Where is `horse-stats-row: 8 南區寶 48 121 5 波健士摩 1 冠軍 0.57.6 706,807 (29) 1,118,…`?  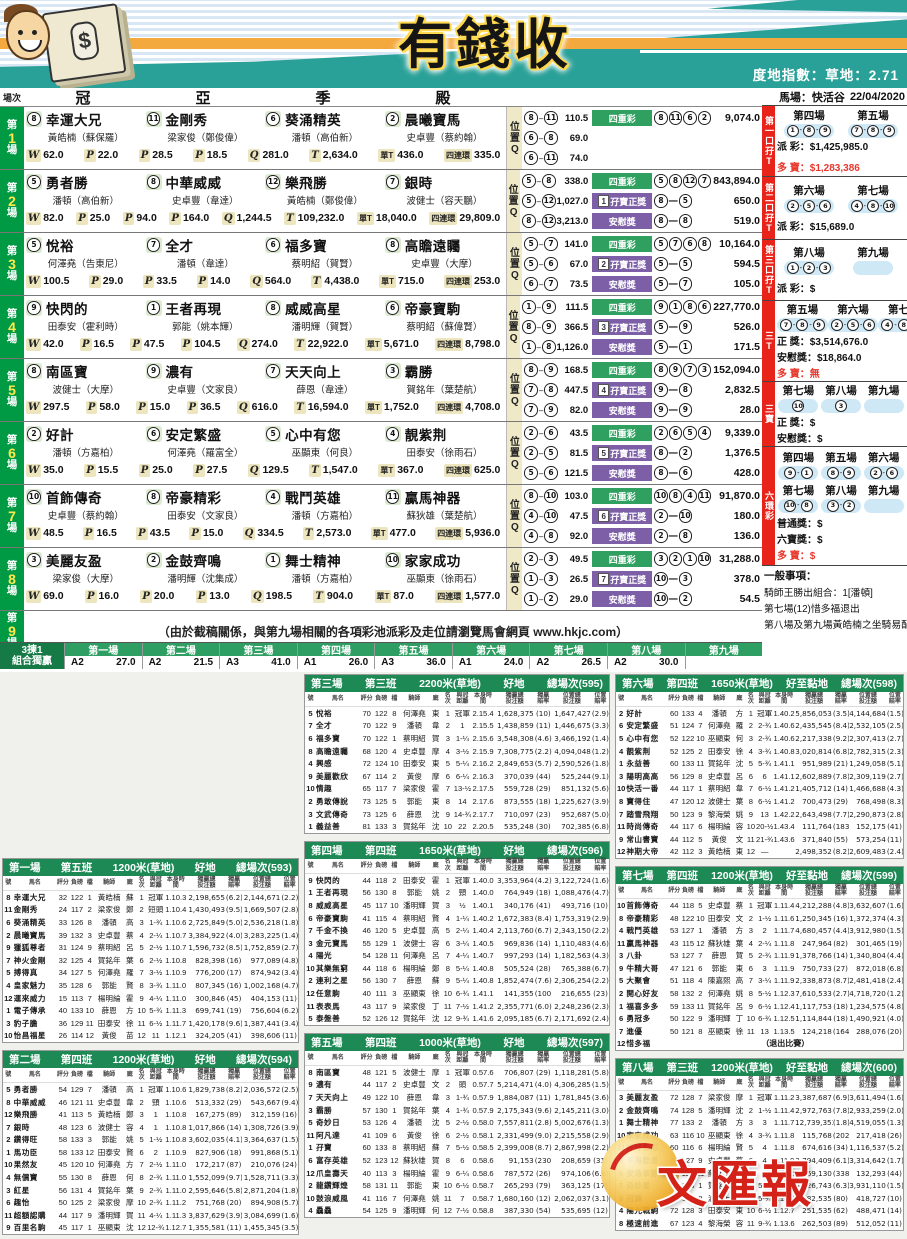
horse-stats-row: 8 南區寶 48 121 5 波健士摩 1 冠軍 0.57.6 706,807 (29) 1,118,… is located at coordinates (457, 1072).